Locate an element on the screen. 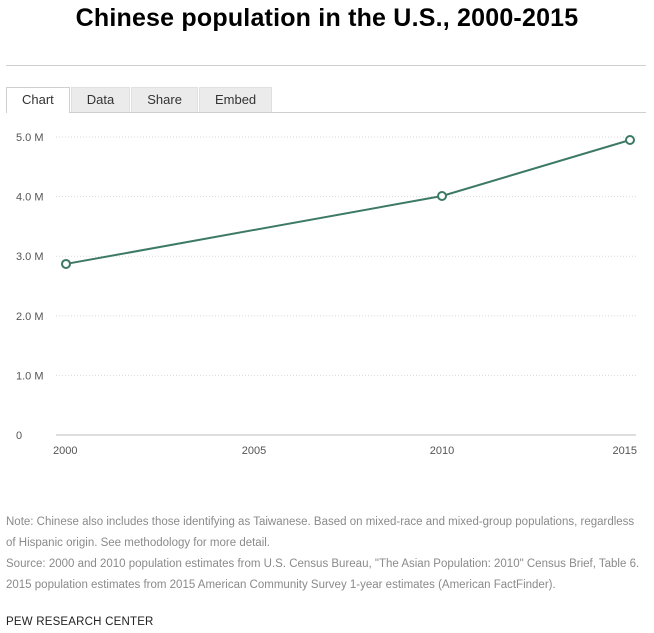 This screenshot has height=633, width=654. y-tick-label: 5.0 M is located at coordinates (30, 138).